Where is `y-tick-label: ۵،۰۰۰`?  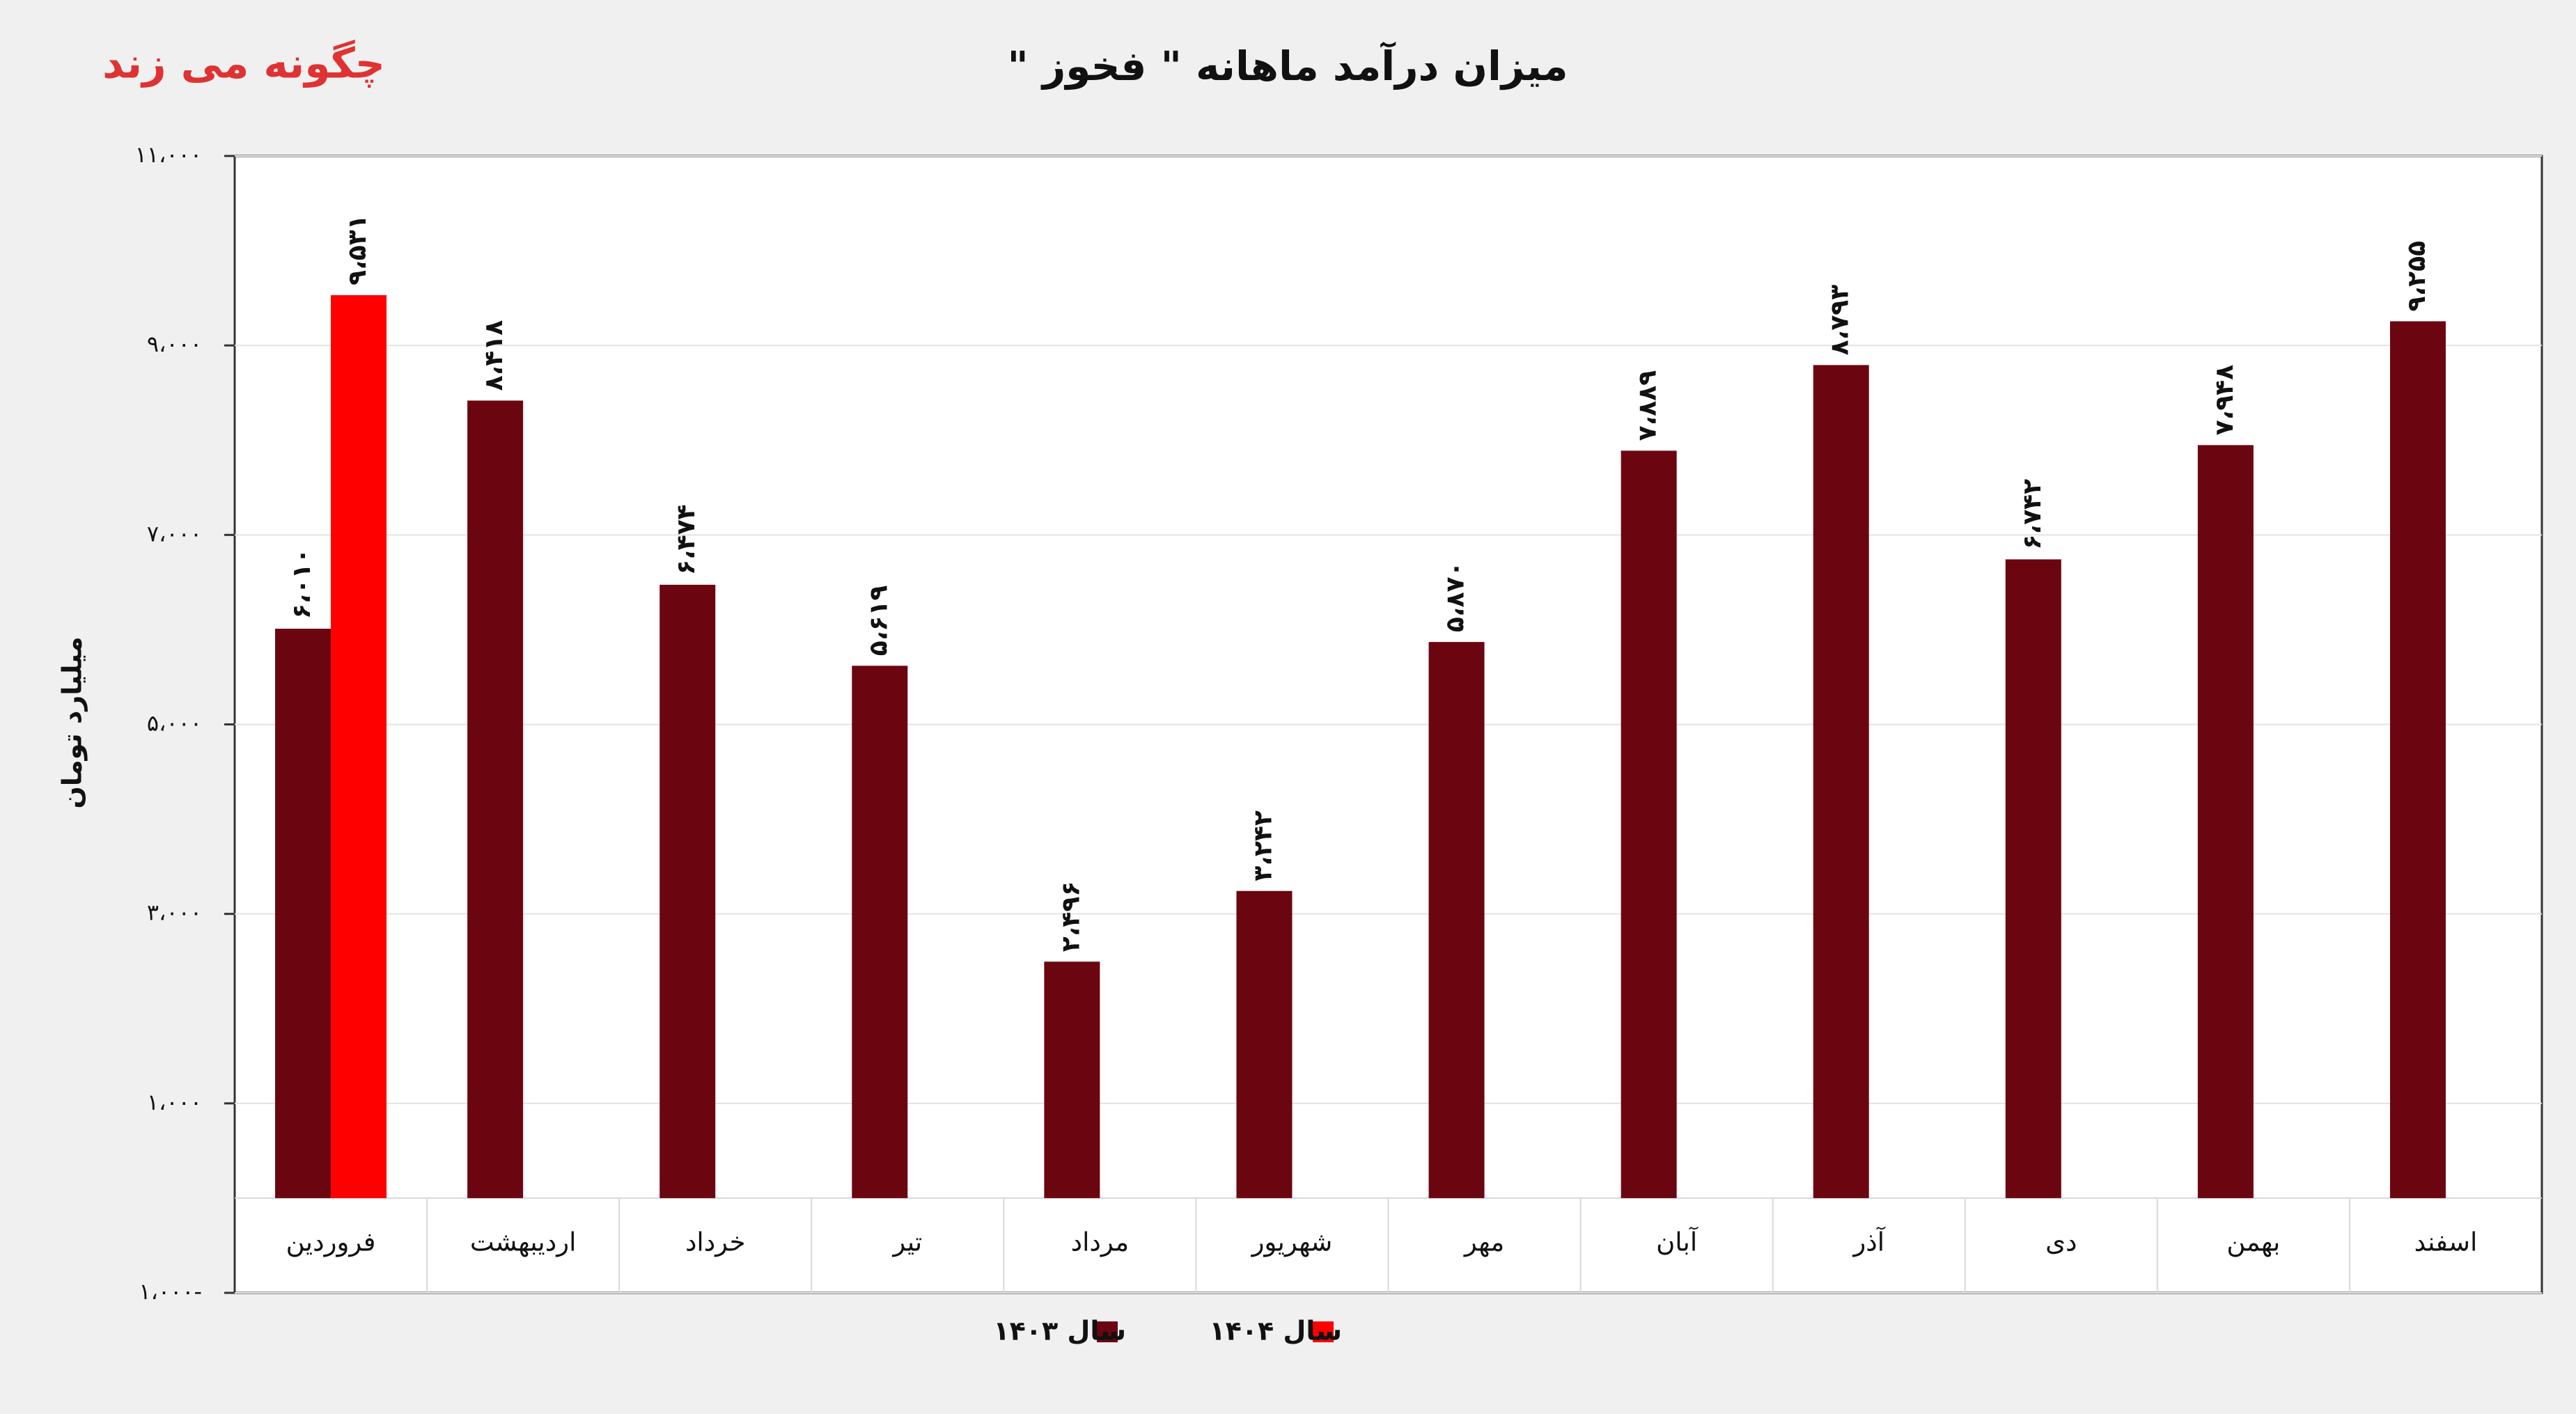 y-tick-label: ۵،۰۰۰ is located at coordinates (174, 723).